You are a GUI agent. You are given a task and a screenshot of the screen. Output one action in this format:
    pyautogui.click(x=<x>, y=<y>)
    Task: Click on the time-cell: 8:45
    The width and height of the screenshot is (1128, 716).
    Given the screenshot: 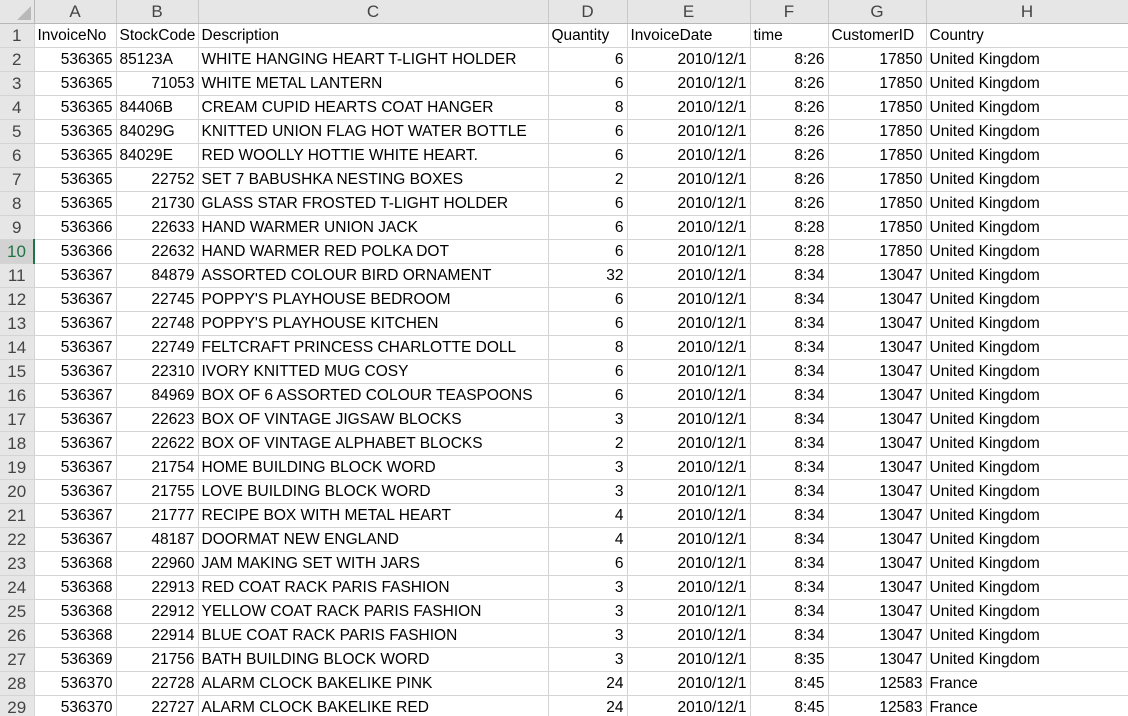 What is the action you would take?
    pyautogui.click(x=789, y=683)
    